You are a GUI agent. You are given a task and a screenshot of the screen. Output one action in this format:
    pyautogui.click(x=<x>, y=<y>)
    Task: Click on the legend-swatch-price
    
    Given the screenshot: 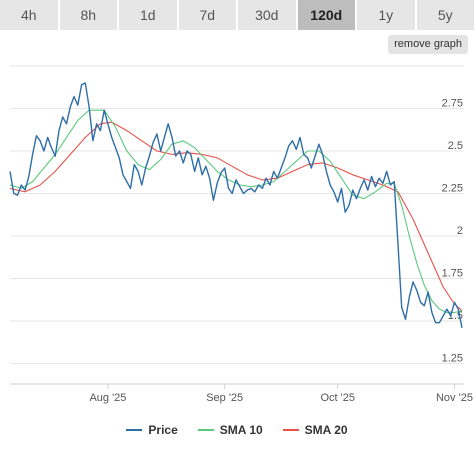 What is the action you would take?
    pyautogui.click(x=134, y=430)
    